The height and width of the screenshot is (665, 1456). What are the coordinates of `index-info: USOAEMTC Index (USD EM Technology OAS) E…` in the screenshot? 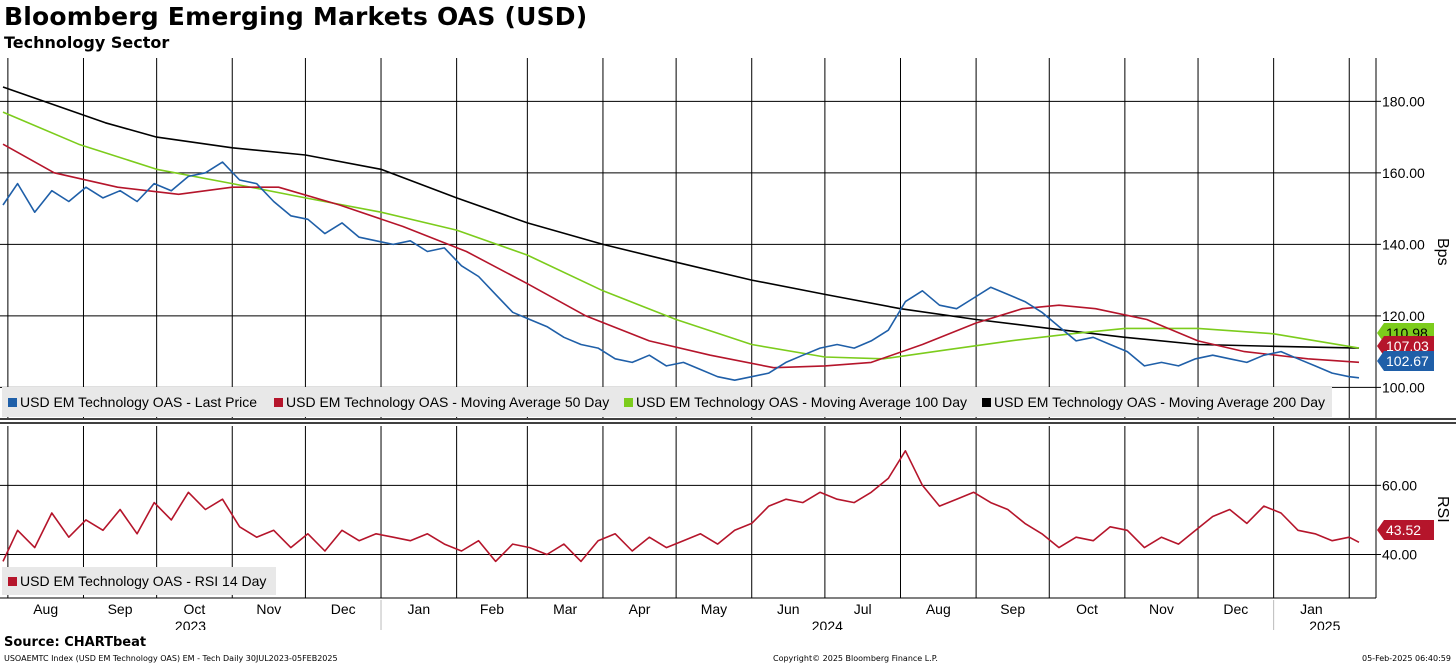 It's located at (171, 658).